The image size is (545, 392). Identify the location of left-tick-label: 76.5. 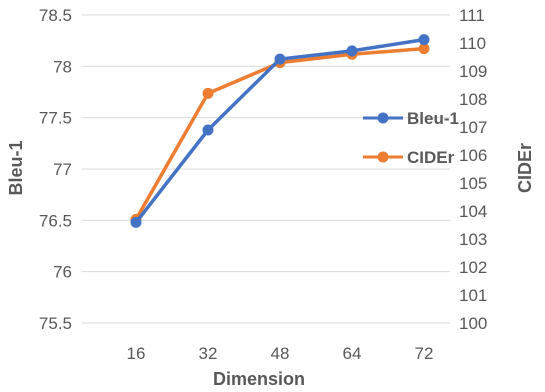
(55, 220).